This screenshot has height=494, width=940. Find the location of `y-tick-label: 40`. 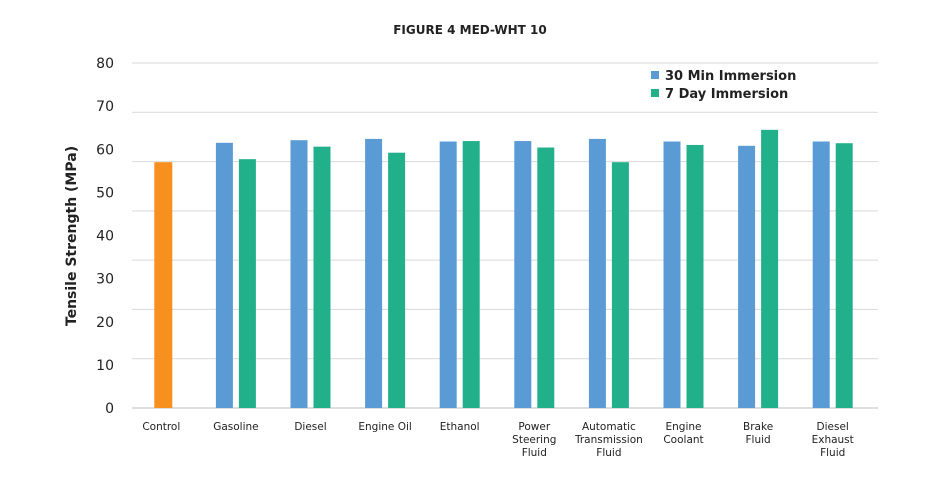

y-tick-label: 40 is located at coordinates (105, 237).